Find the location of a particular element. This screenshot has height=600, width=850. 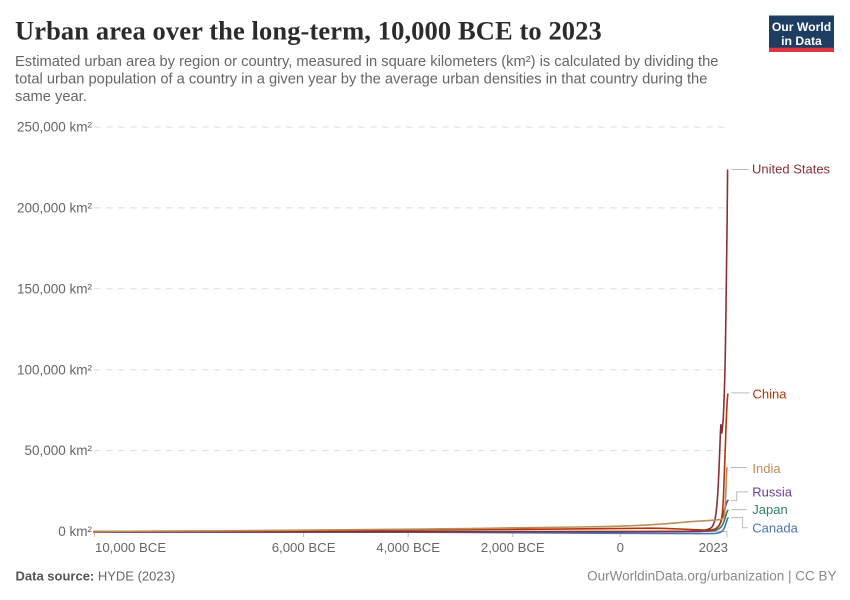

svg-text: Russia is located at coordinates (772, 492).